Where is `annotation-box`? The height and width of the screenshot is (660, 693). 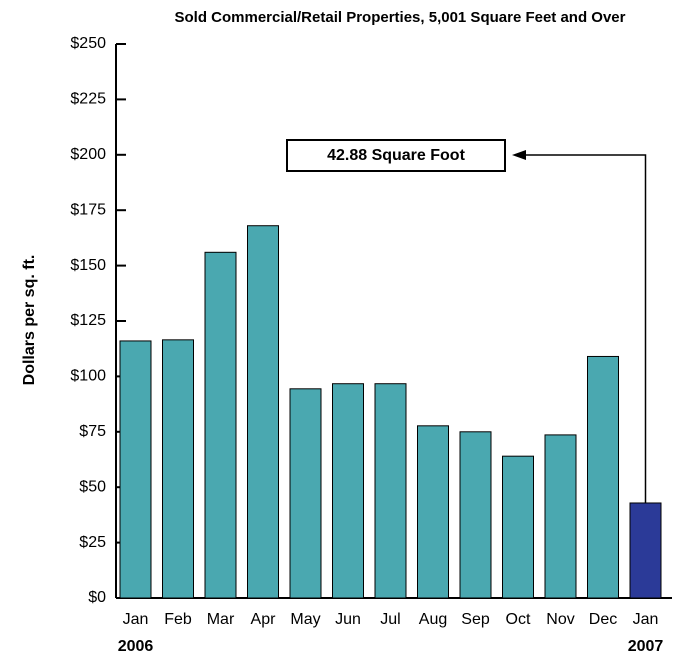
annotation-box is located at coordinates (396, 155).